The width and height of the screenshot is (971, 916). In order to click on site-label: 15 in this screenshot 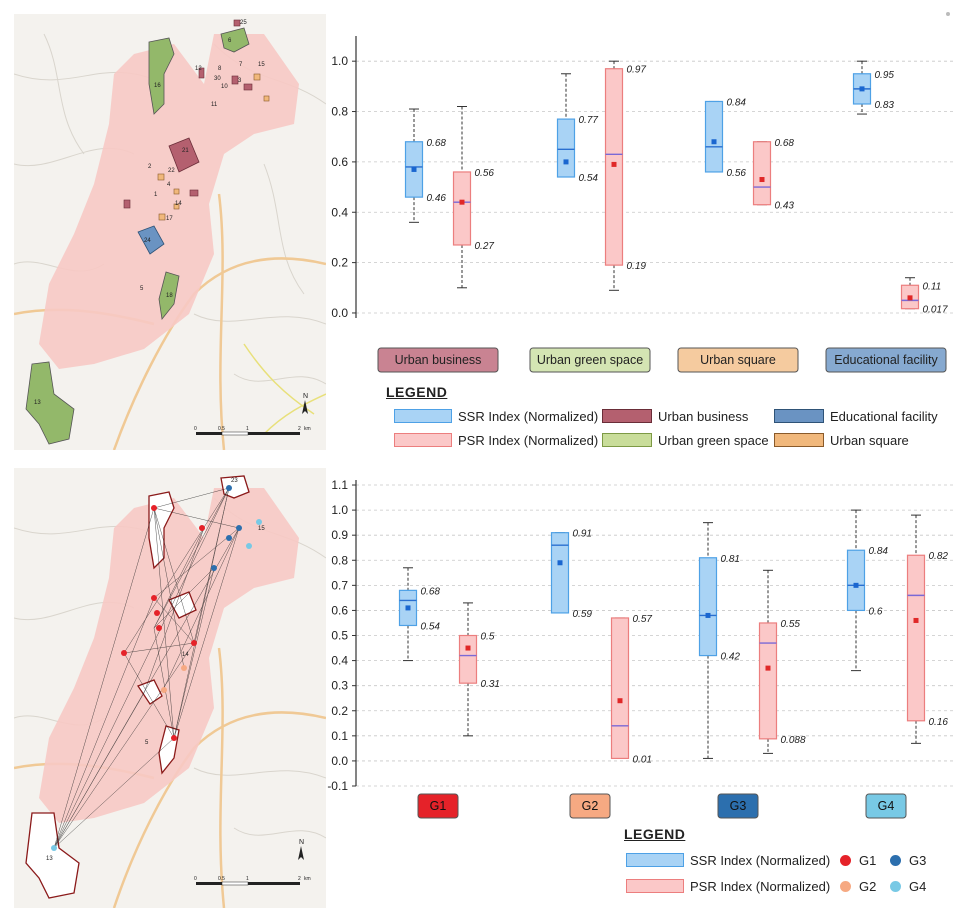, I will do `click(261, 529)`.